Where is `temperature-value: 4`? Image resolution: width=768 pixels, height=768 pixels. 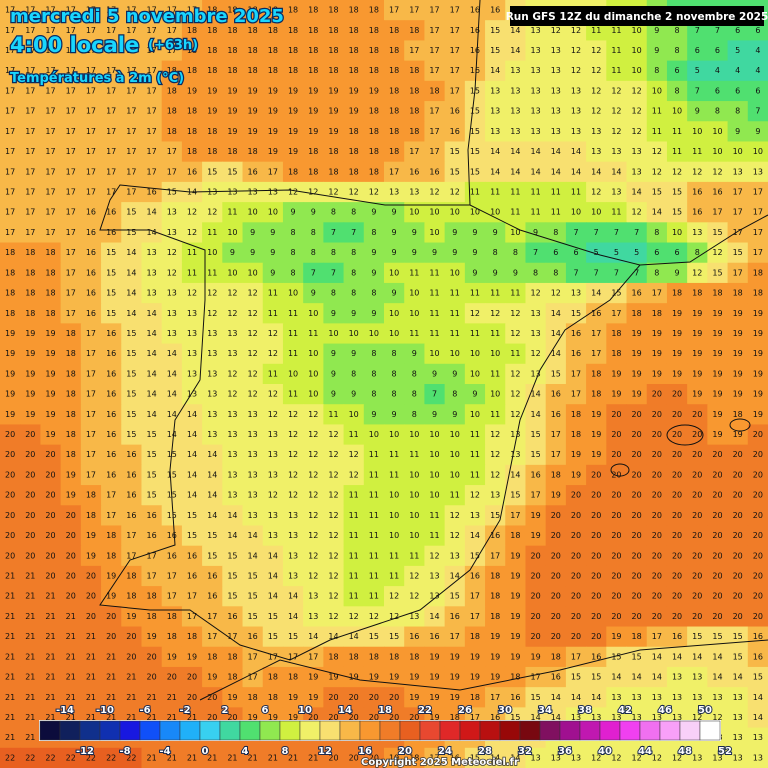 temperature-value: 4 is located at coordinates (737, 70).